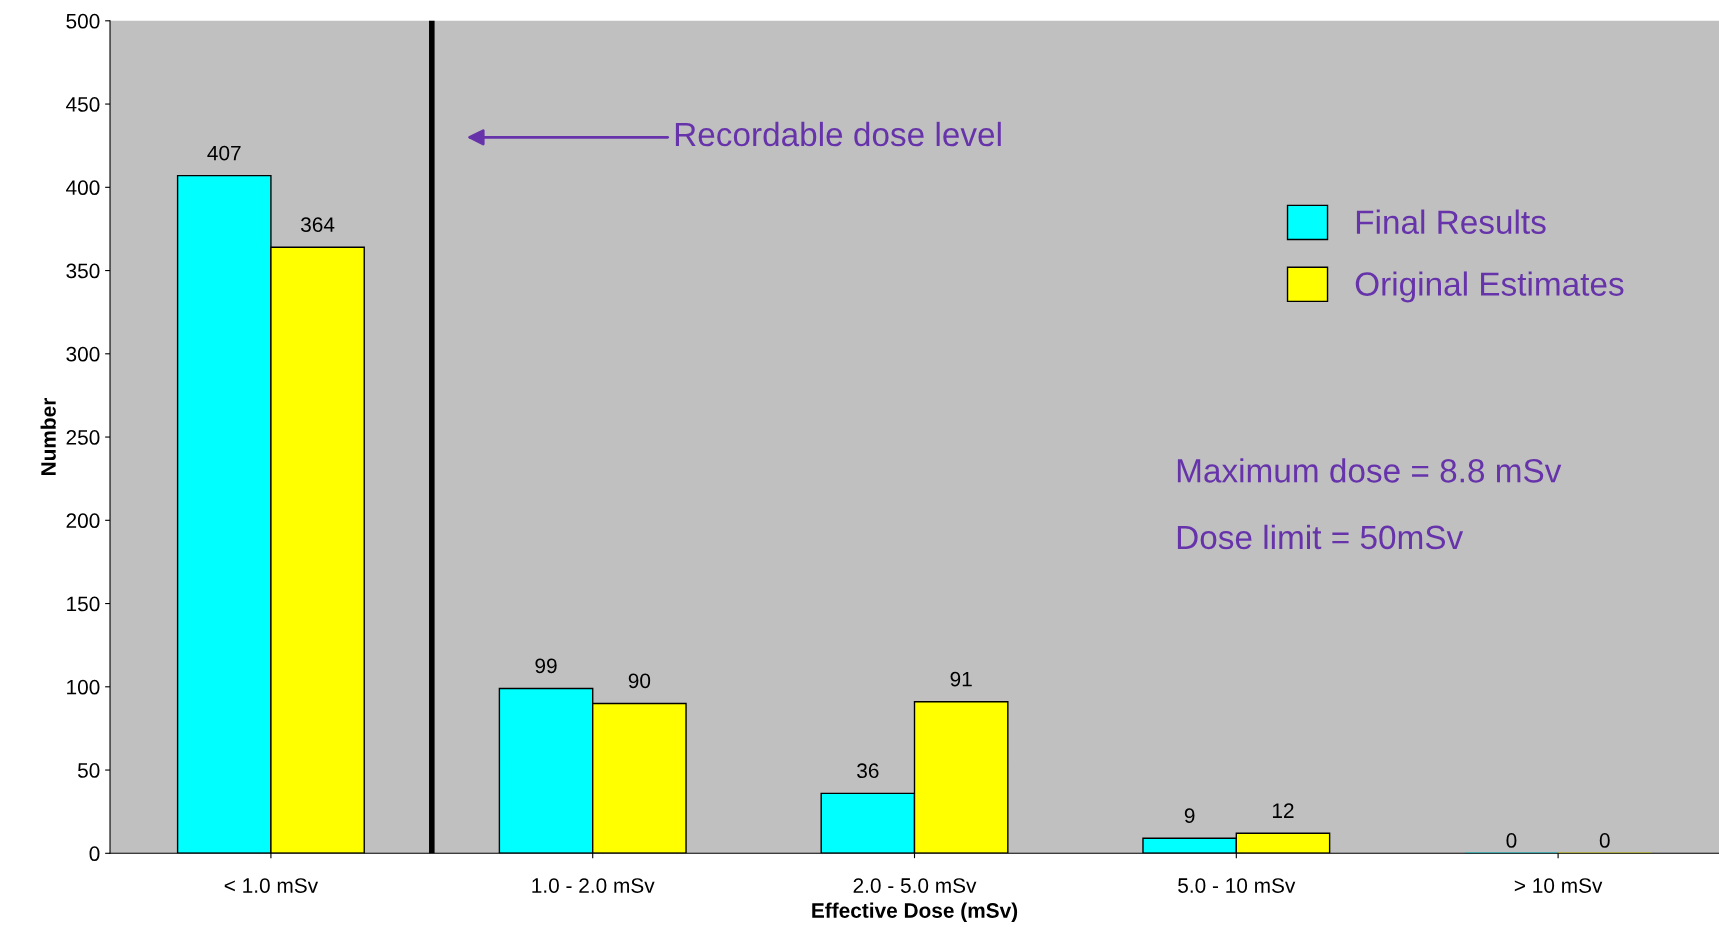 This screenshot has height=946, width=1719. What do you see at coordinates (317, 225) in the screenshot?
I see `data-label: 364` at bounding box center [317, 225].